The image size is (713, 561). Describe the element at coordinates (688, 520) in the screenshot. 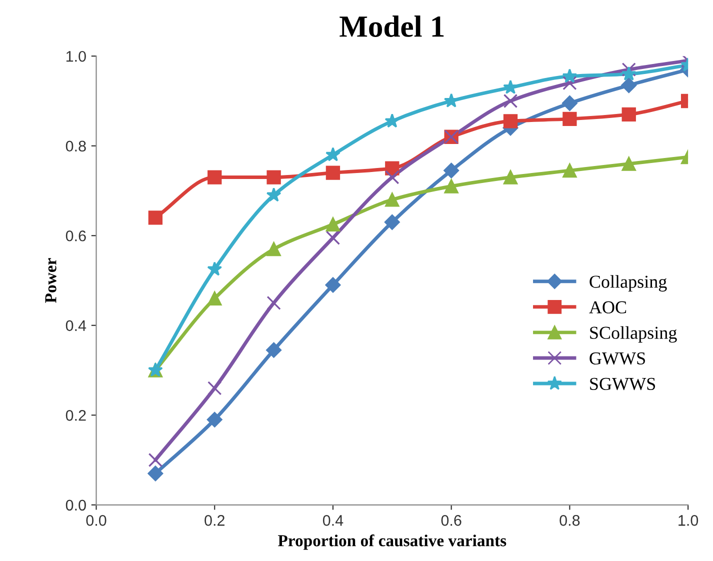

I see `x-tick-label: 1.0` at that location.